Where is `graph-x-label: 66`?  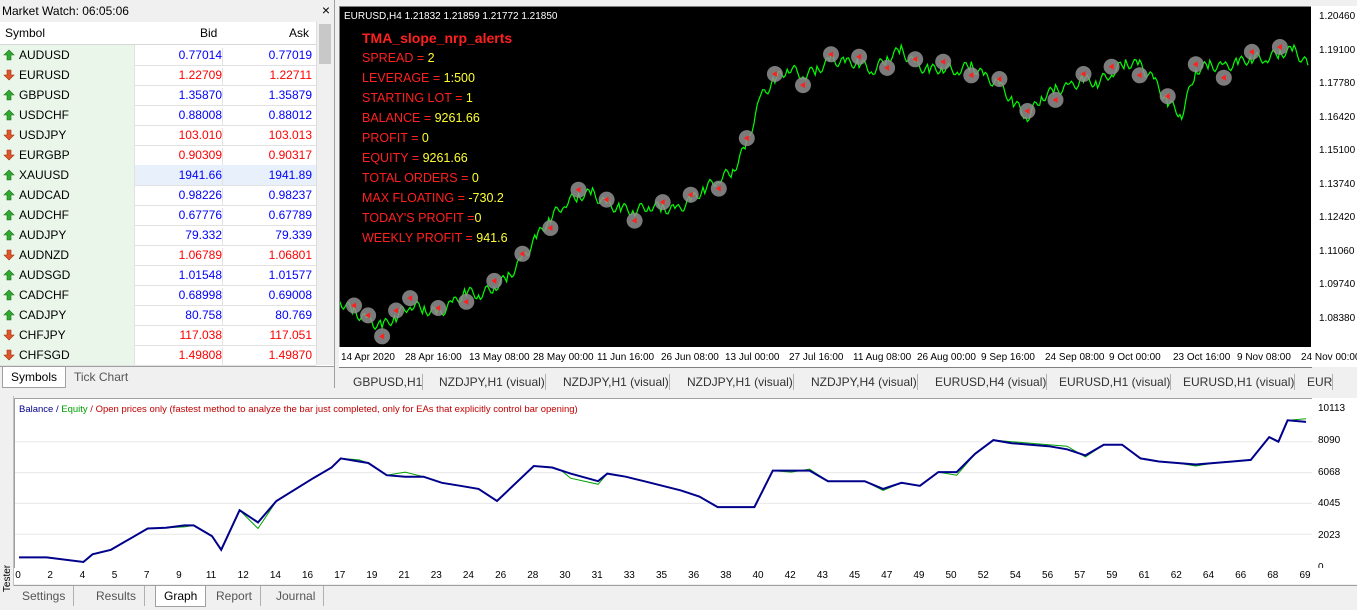
graph-x-label: 66 is located at coordinates (1241, 575).